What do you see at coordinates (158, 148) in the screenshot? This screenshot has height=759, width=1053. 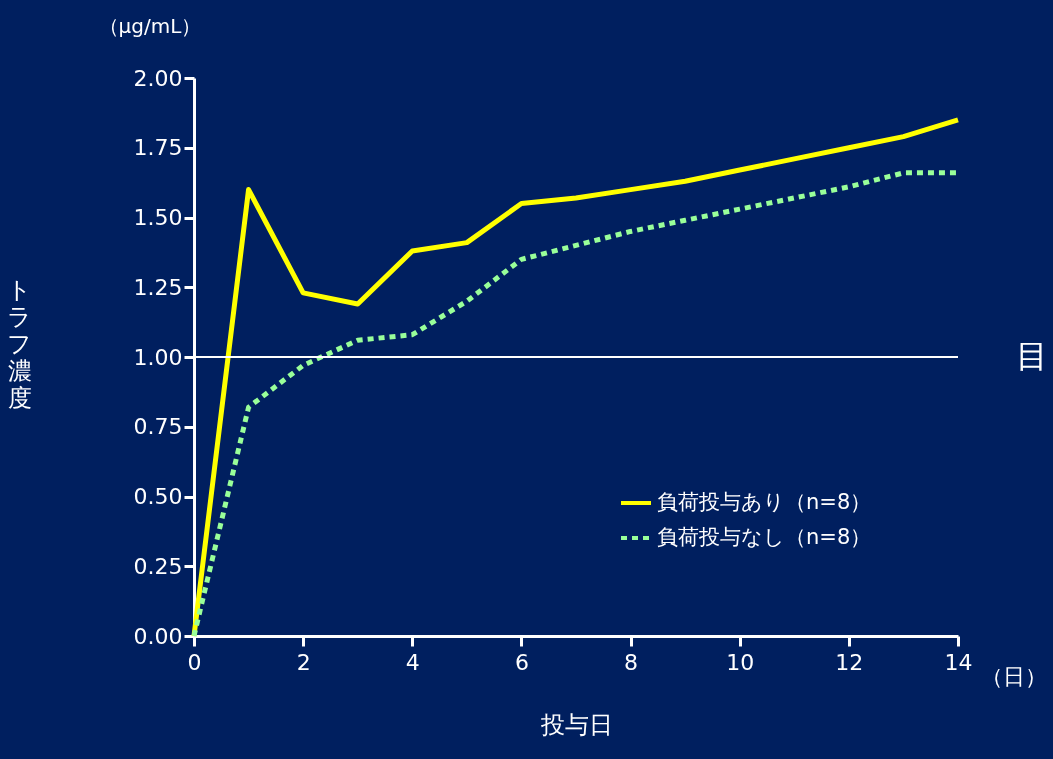 I see `y-tick-label: 1.75` at bounding box center [158, 148].